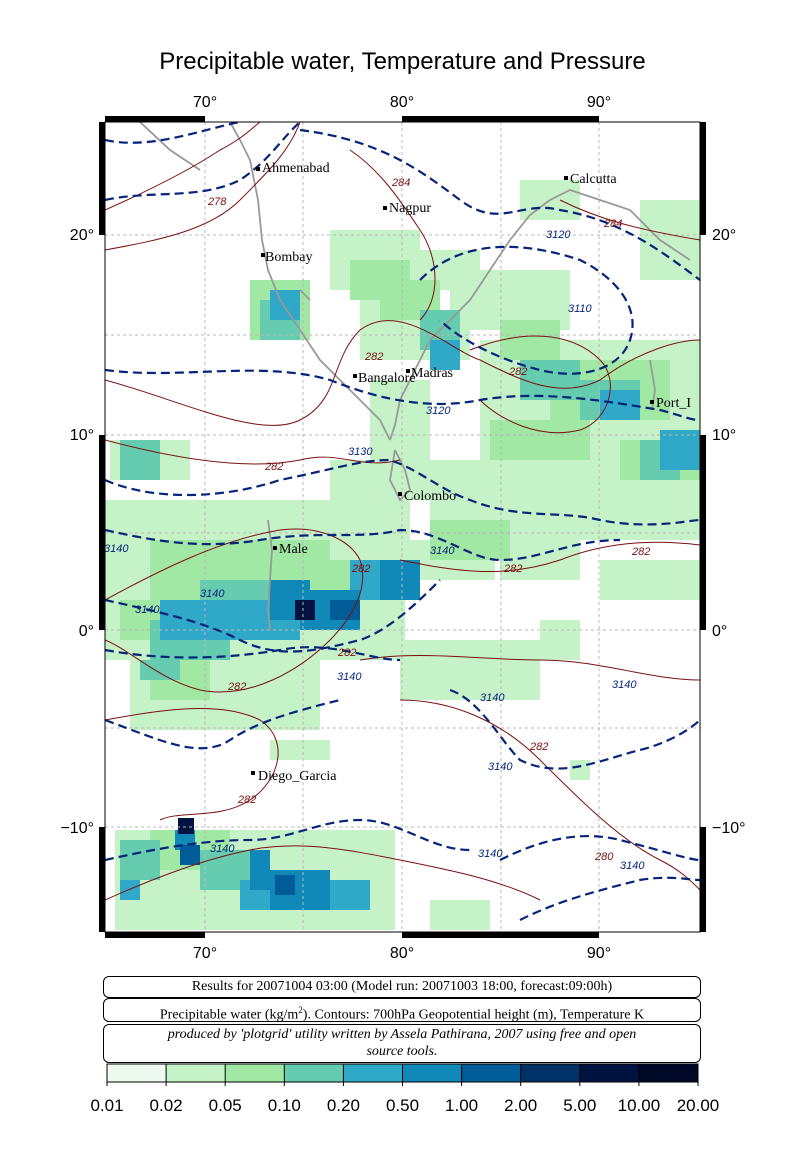 This screenshot has width=805, height=1164. Describe the element at coordinates (402, 102) in the screenshot. I see `top-lon-label: 80°` at that location.